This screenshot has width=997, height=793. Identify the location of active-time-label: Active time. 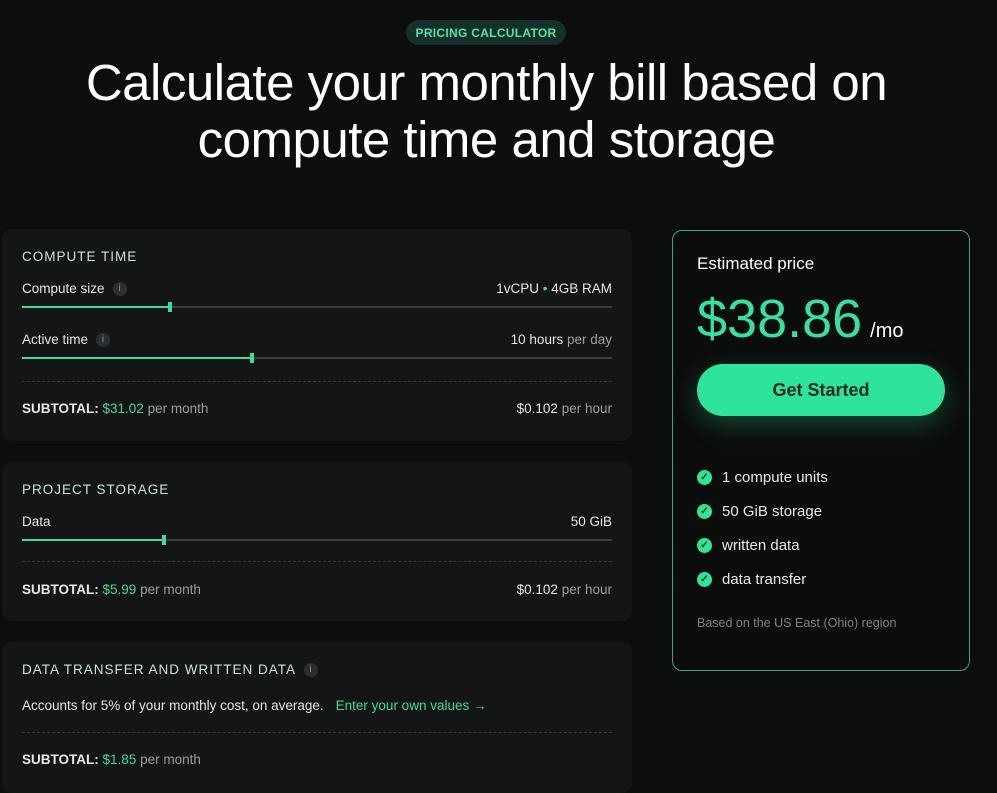
(55, 339).